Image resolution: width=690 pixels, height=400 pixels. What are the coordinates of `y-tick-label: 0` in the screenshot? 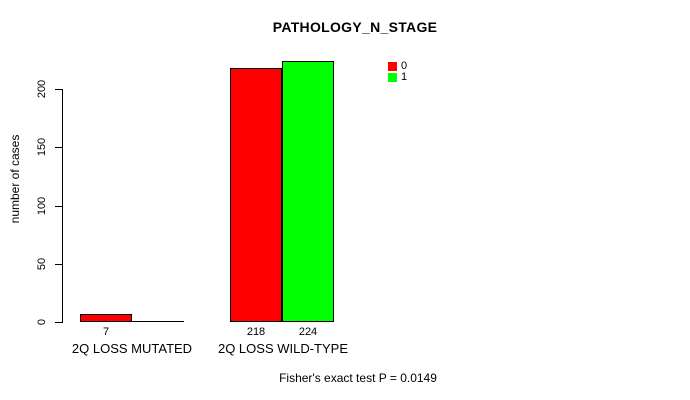 It's located at (42, 322).